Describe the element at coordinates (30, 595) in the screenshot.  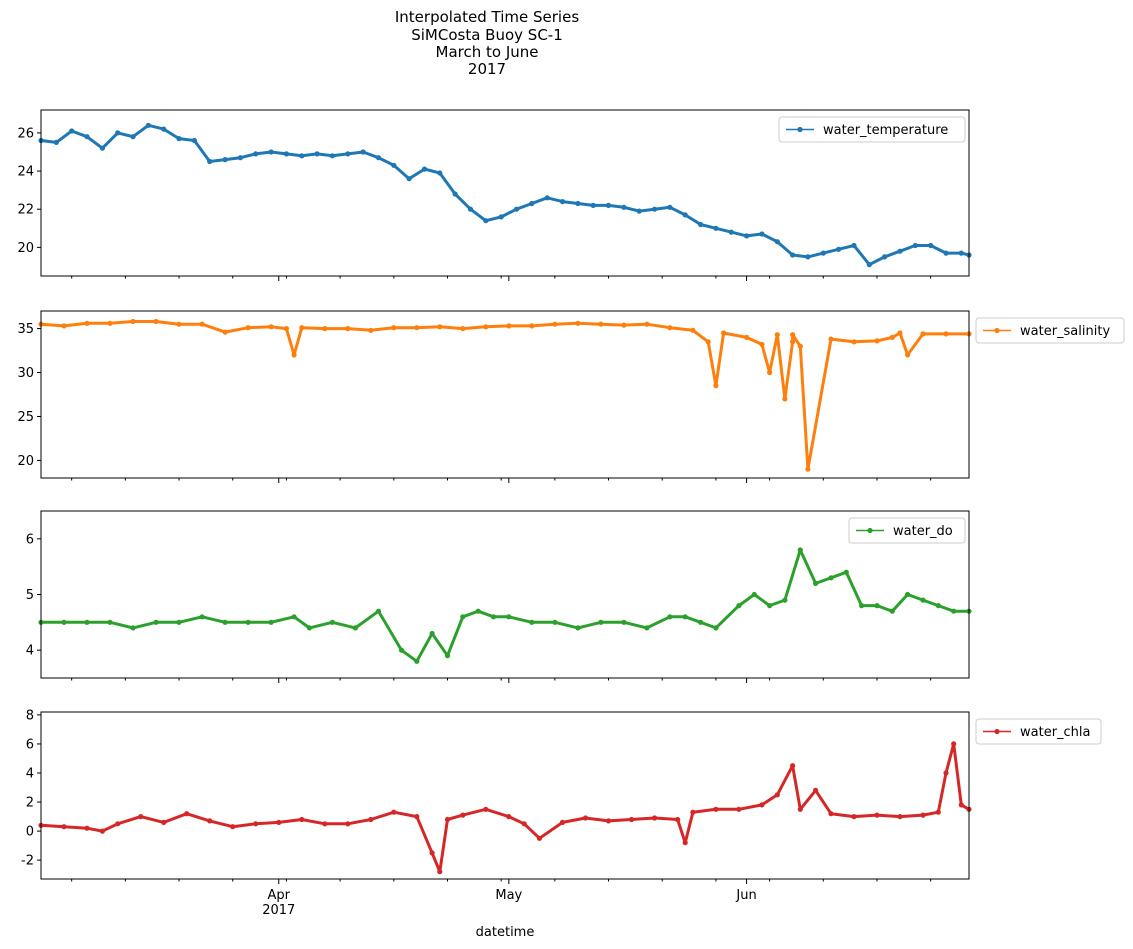
I see `y-tick-label: 5` at that location.